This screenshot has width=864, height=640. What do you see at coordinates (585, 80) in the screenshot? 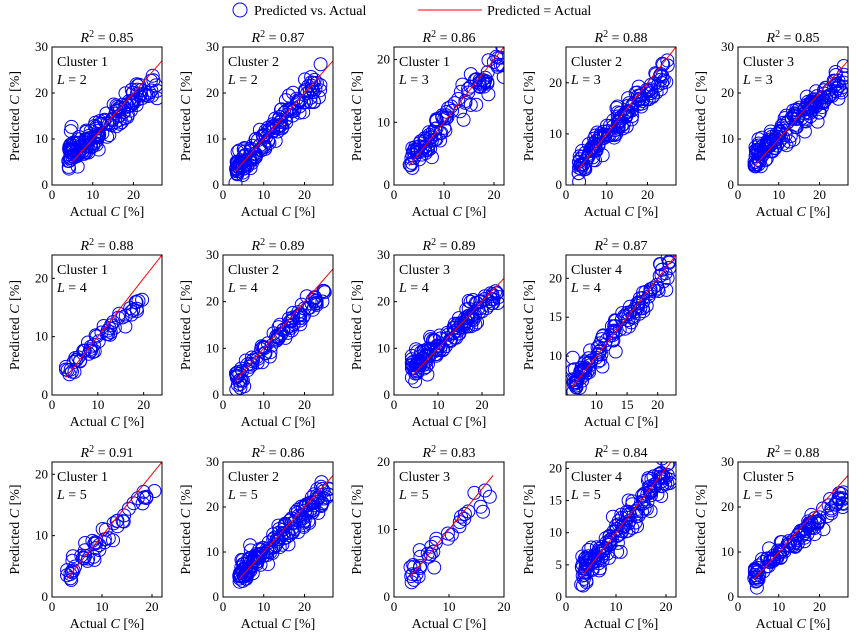
I see `l-label: L = 3` at bounding box center [585, 80].